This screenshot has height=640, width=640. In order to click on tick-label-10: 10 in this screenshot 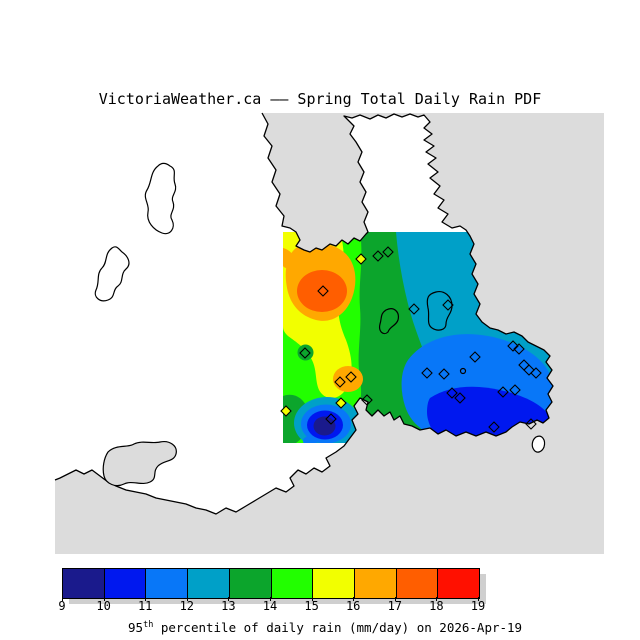, I will do `click(103, 606)`.